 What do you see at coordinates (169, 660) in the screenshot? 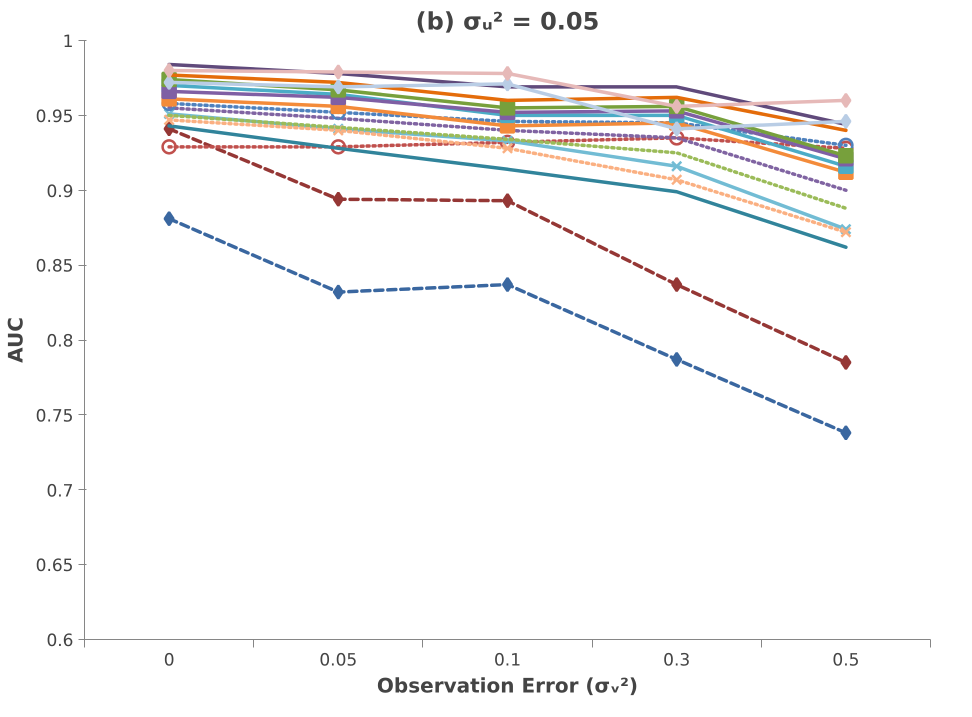
I see `x-tick-label: 0` at bounding box center [169, 660].